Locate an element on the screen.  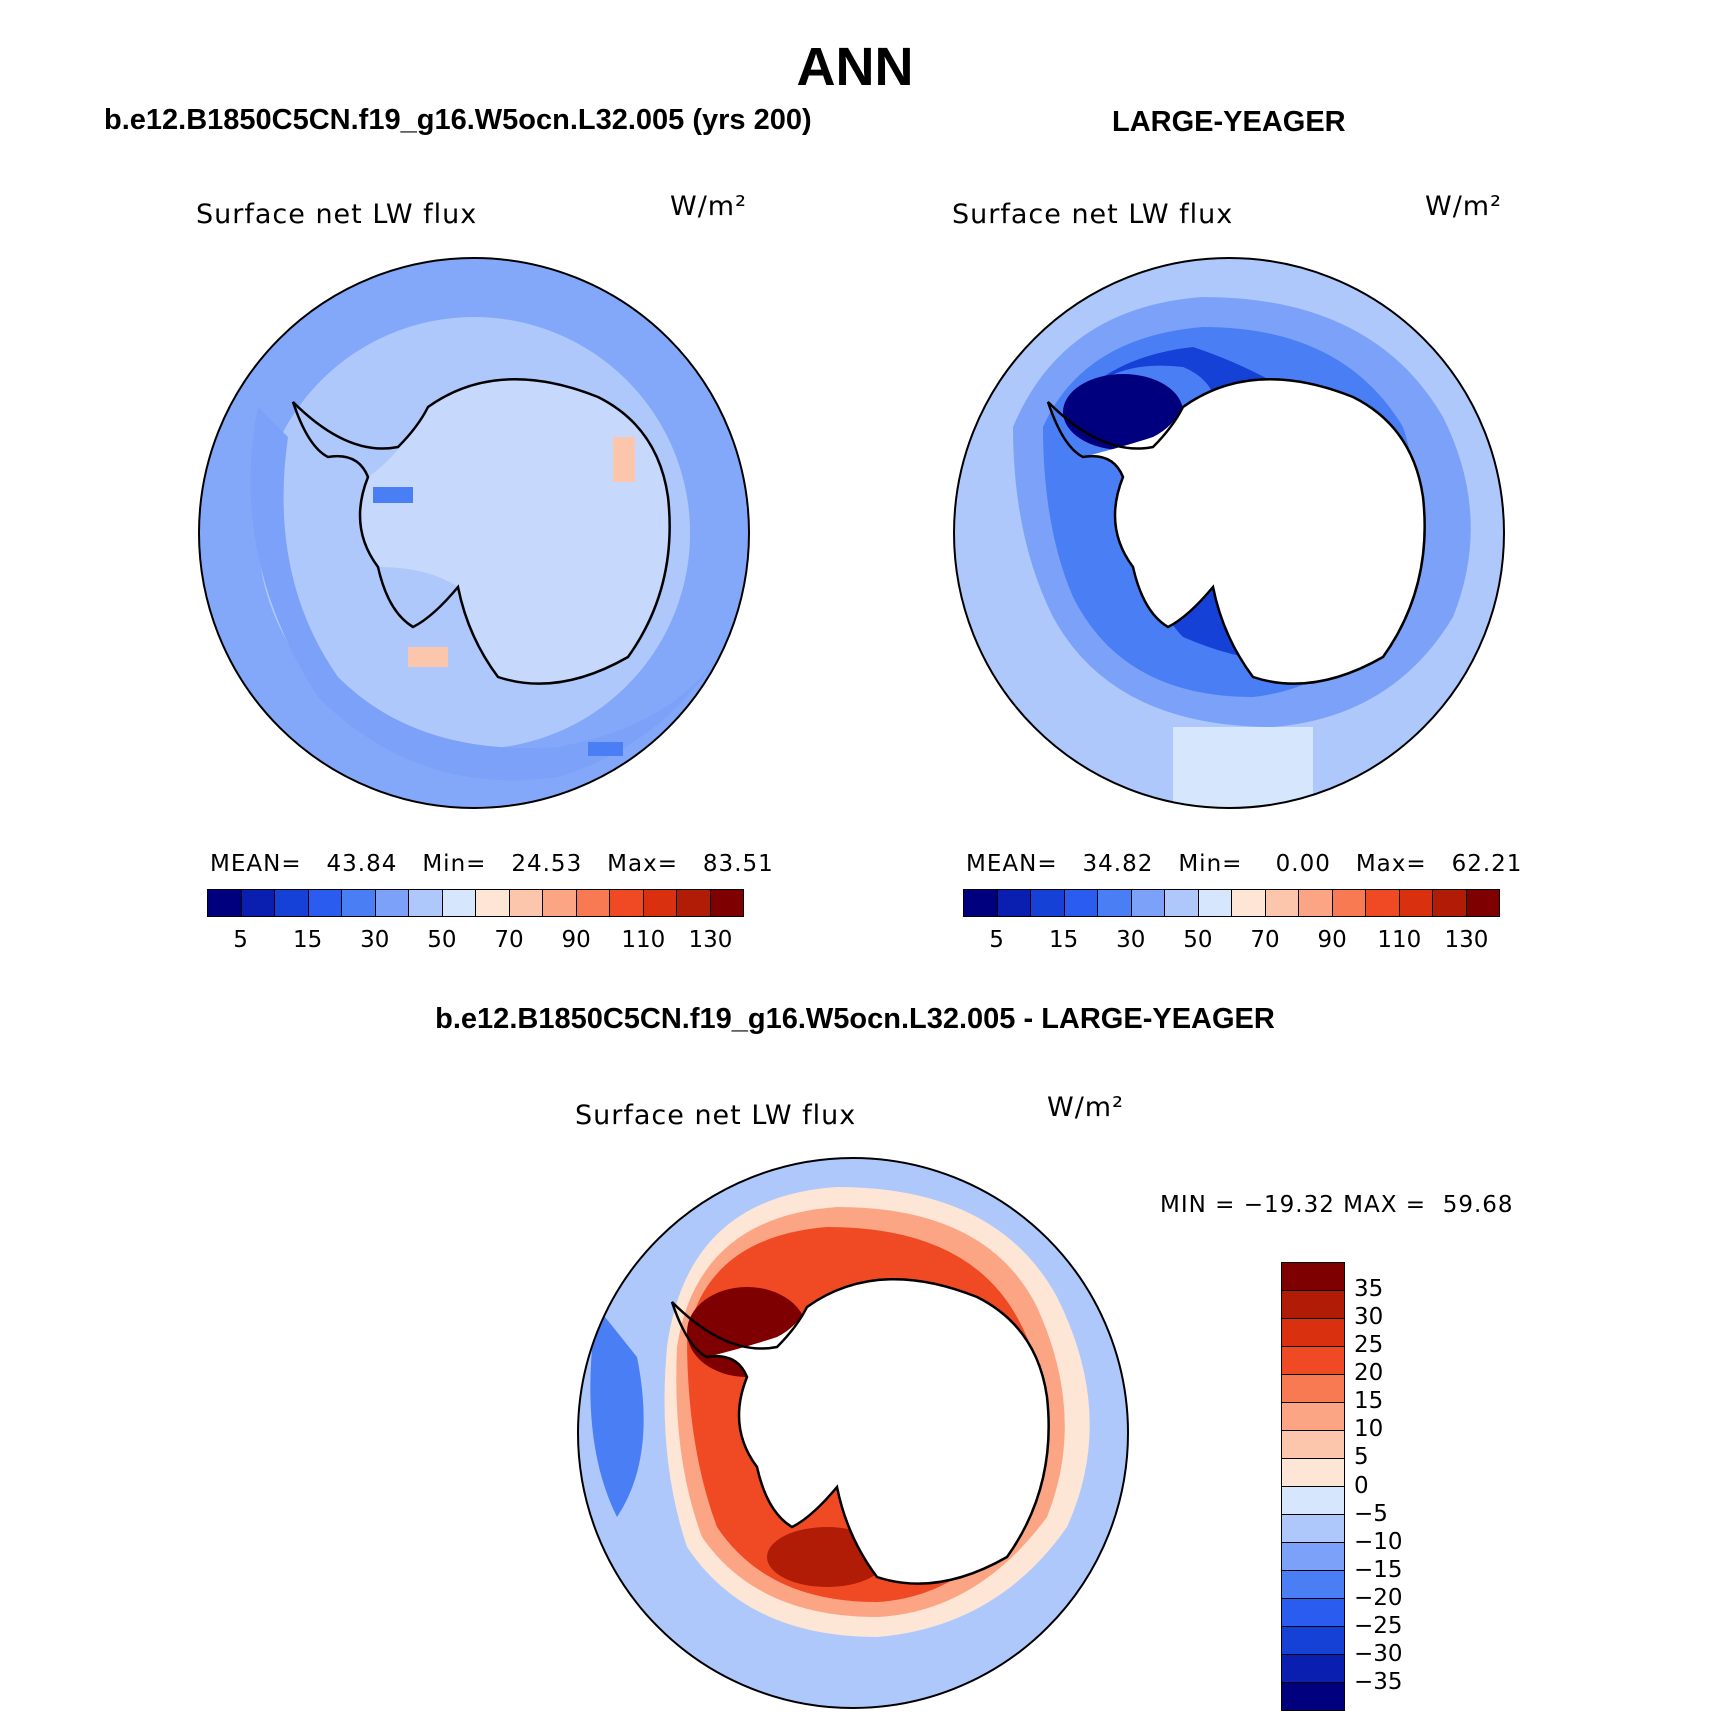
panel3-stats: MIN = −19.32 MAX = 59.68 is located at coordinates (1337, 1205).